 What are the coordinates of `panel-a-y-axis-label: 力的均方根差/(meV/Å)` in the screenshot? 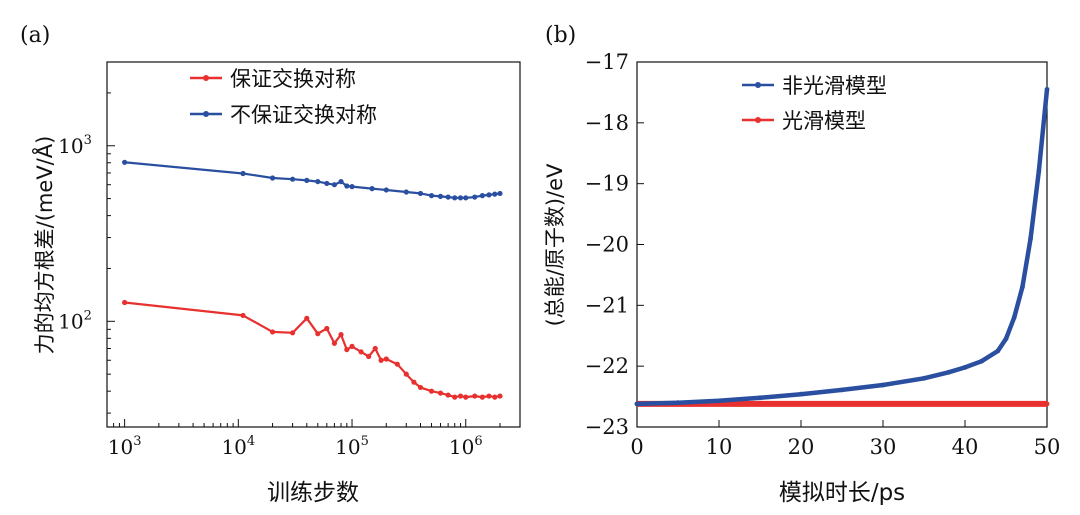 It's located at (44, 245).